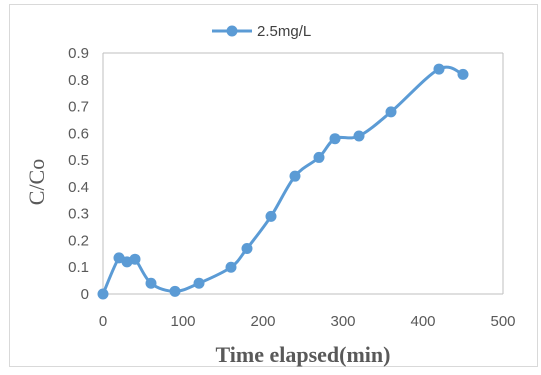 This screenshot has height=375, width=541. I want to click on y-tick-label: 0.6, so click(78, 133).